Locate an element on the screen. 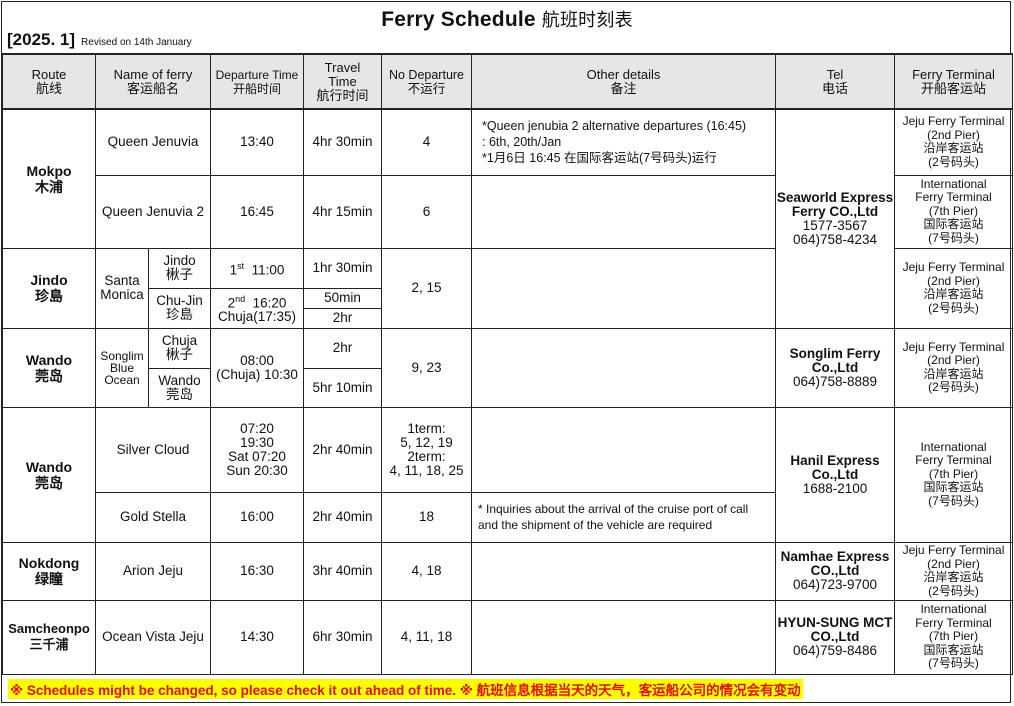 The width and height of the screenshot is (1014, 706). travel-time: 4hr 30min is located at coordinates (342, 142).